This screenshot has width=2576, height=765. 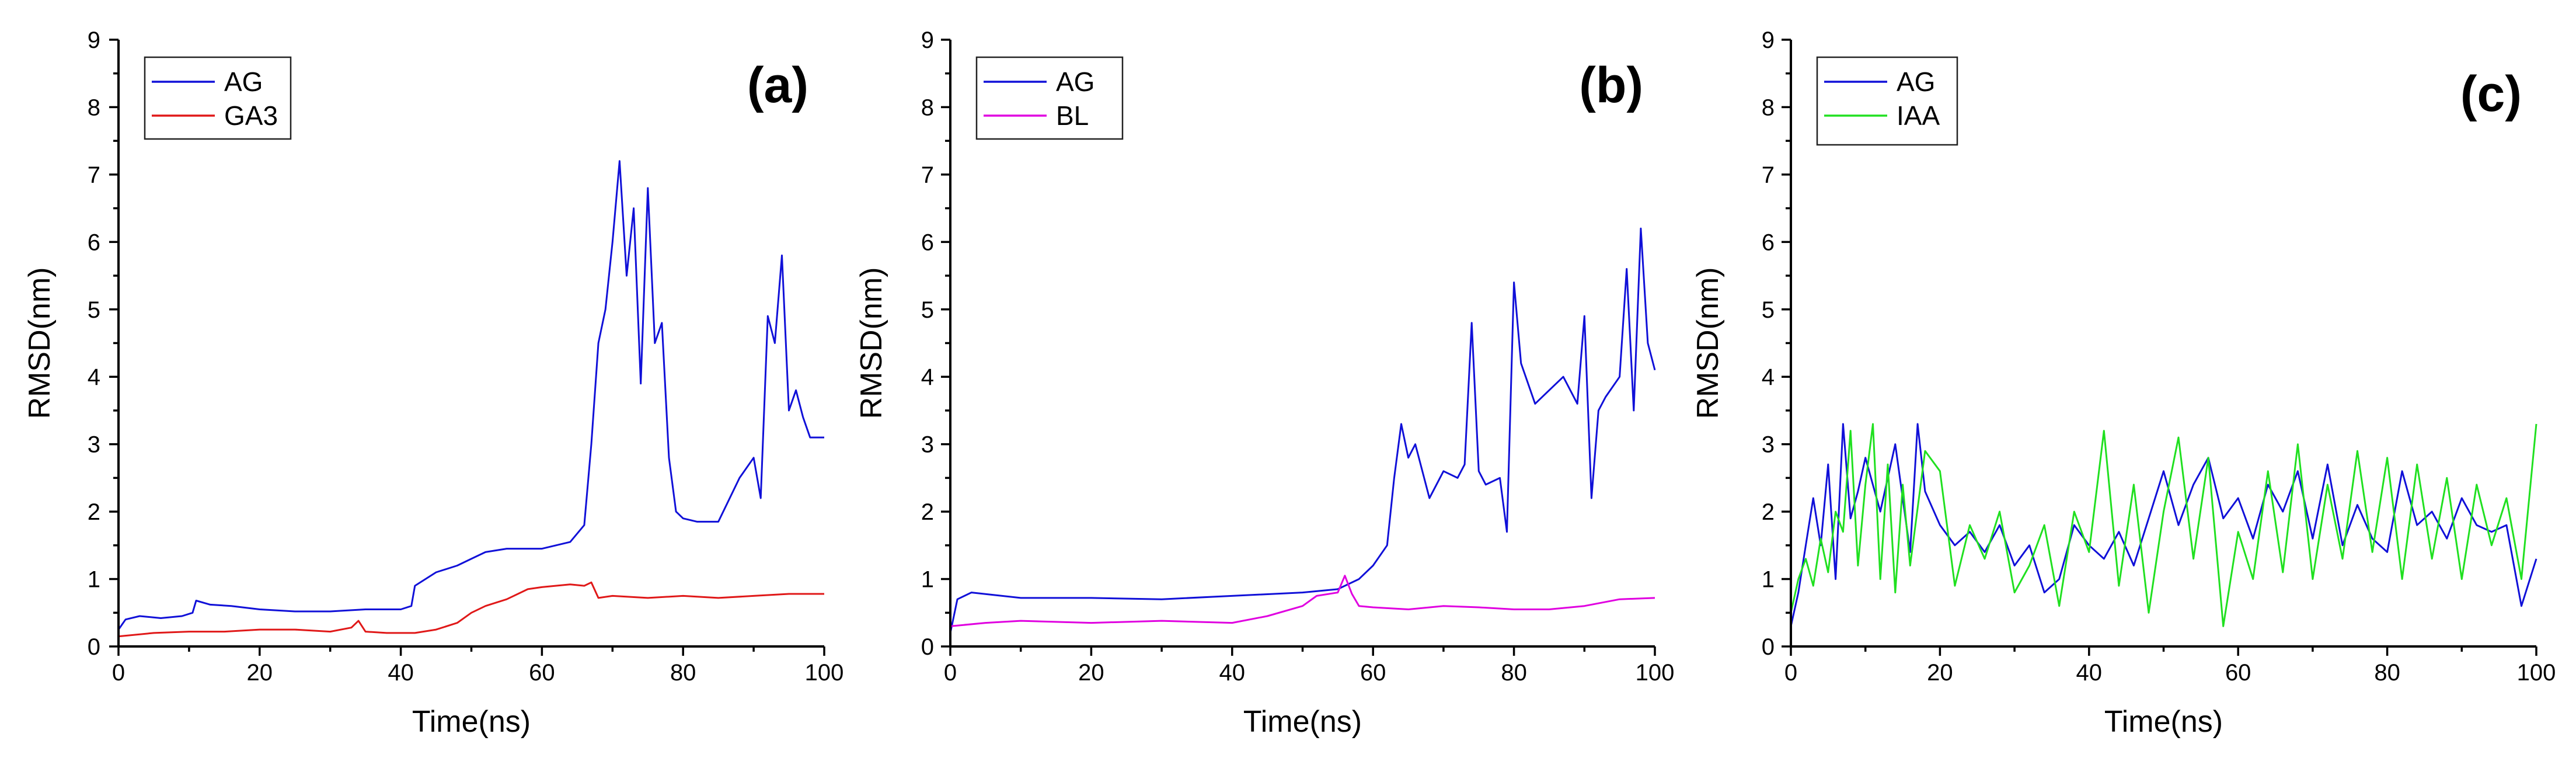 What do you see at coordinates (251, 115) in the screenshot?
I see `legend-label-ga3: GA3` at bounding box center [251, 115].